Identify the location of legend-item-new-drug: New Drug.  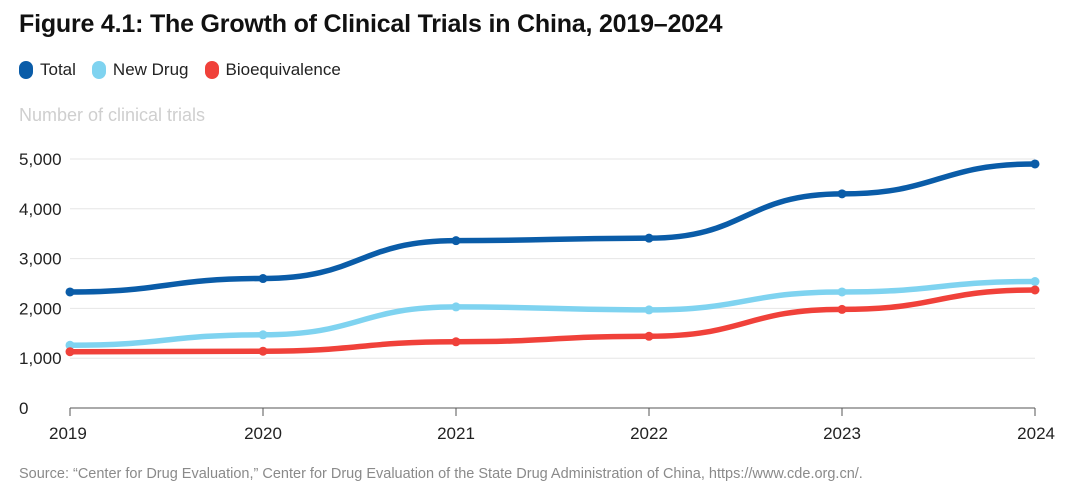
(140, 70).